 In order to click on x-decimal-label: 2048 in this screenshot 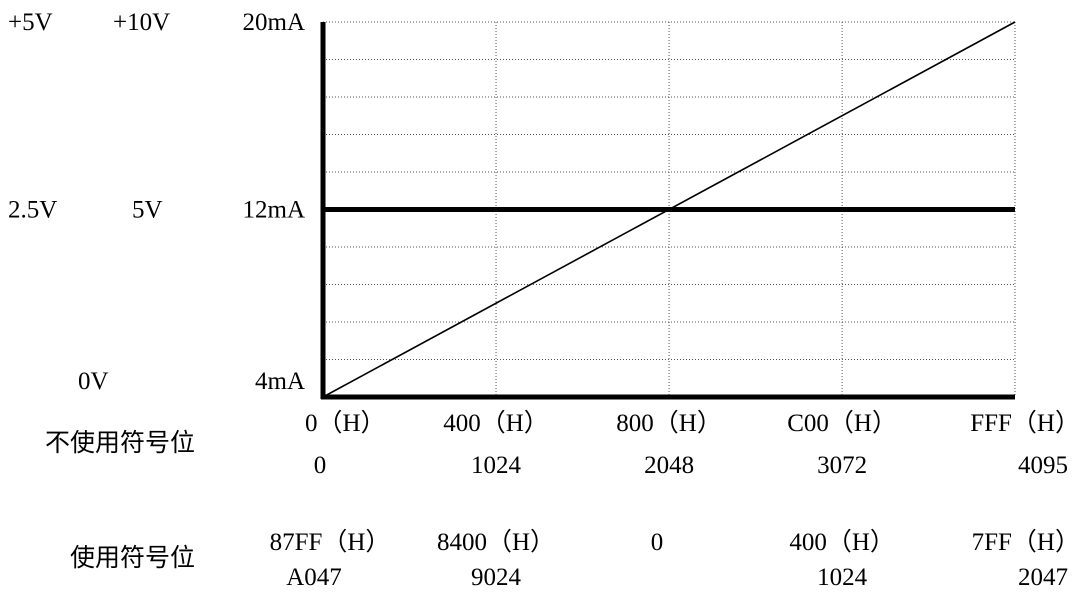, I will do `click(669, 465)`.